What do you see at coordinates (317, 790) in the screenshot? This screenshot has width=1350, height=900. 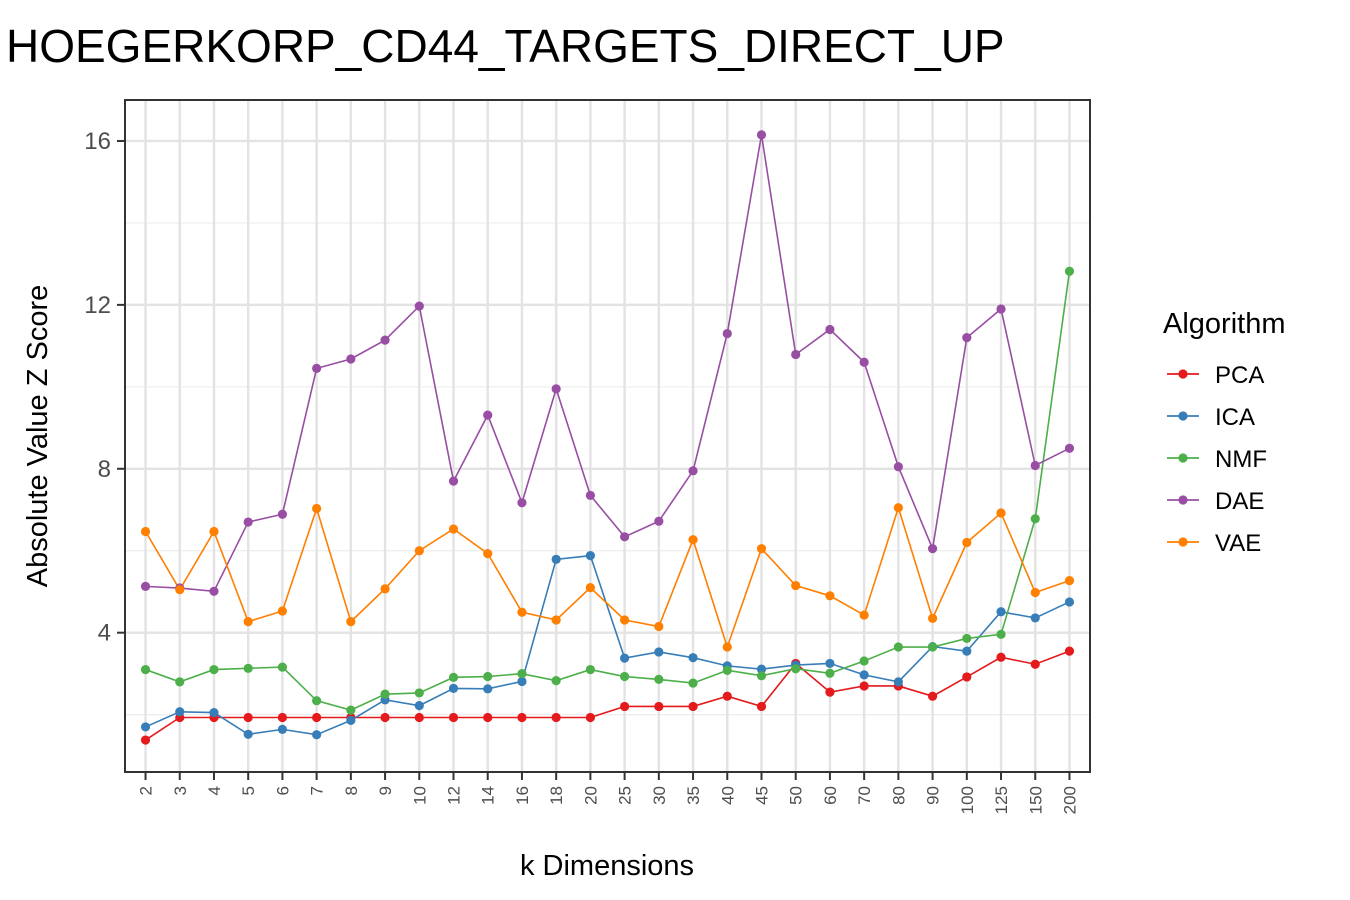 I see `x-tick-label: 7` at bounding box center [317, 790].